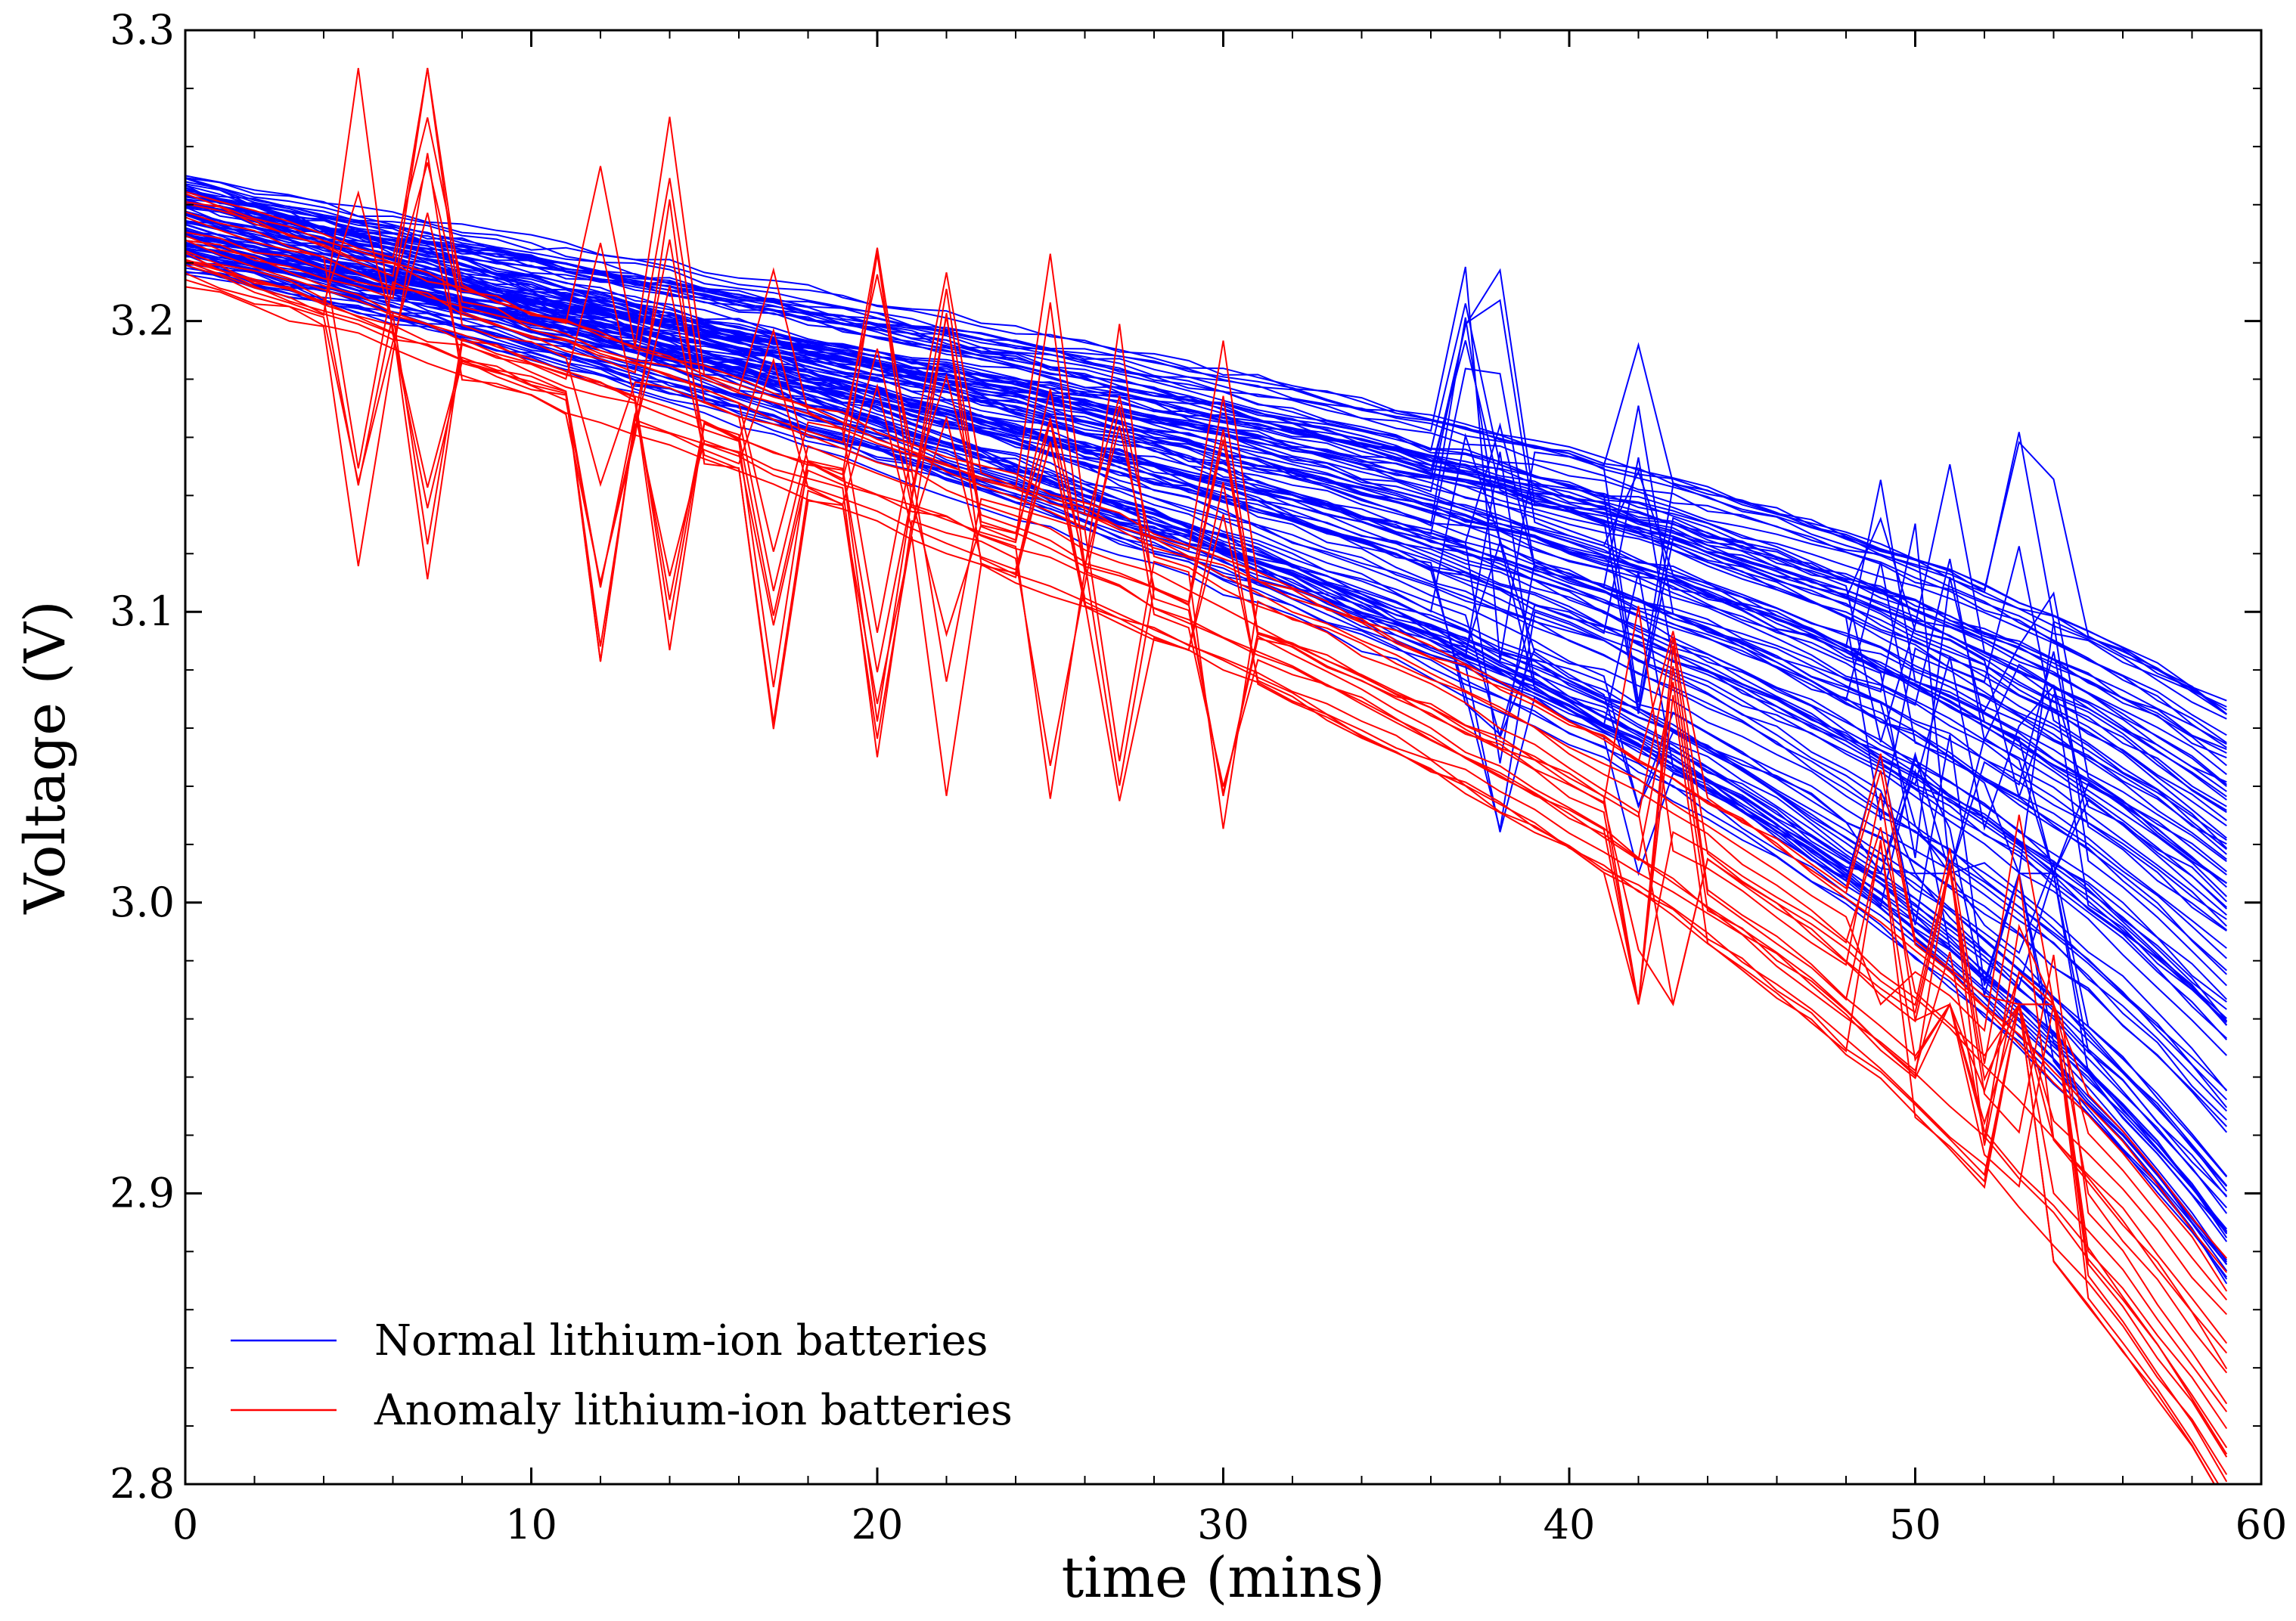 The image size is (2296, 1621). I want to click on y-tick-label: 2.9, so click(142, 1193).